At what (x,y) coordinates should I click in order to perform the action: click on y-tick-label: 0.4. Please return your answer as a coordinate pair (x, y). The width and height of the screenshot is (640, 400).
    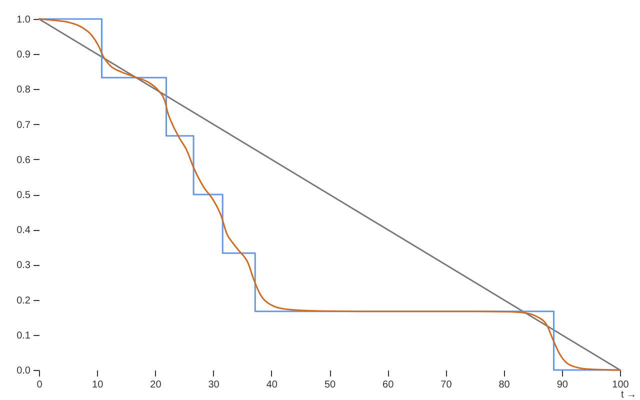
    Looking at the image, I should click on (23, 230).